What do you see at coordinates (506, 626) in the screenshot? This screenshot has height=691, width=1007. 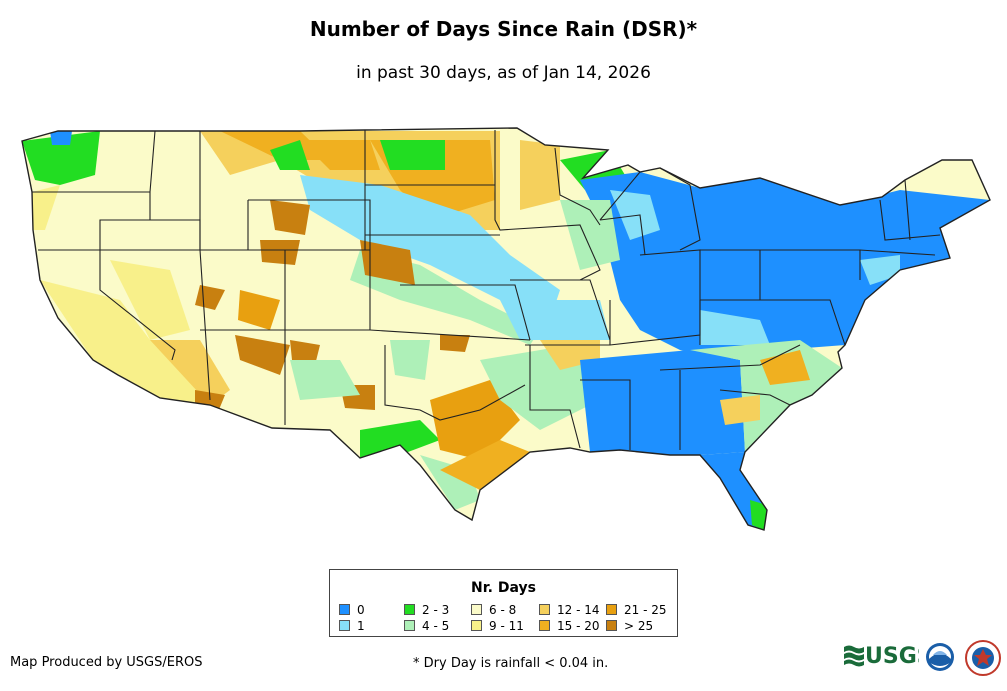 I see `legend-label: 9 - 11` at bounding box center [506, 626].